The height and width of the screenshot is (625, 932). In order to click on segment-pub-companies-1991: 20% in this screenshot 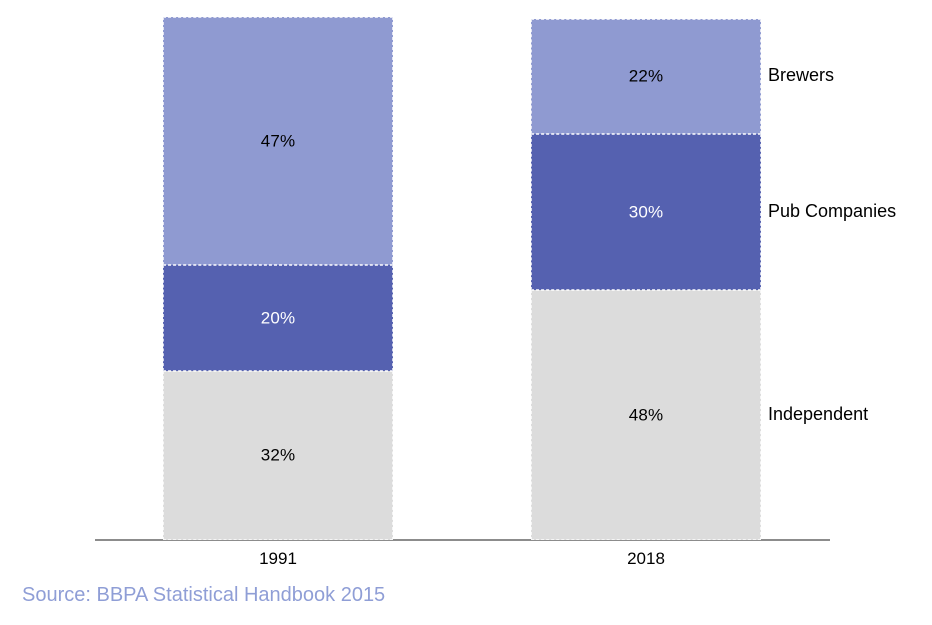, I will do `click(278, 318)`.